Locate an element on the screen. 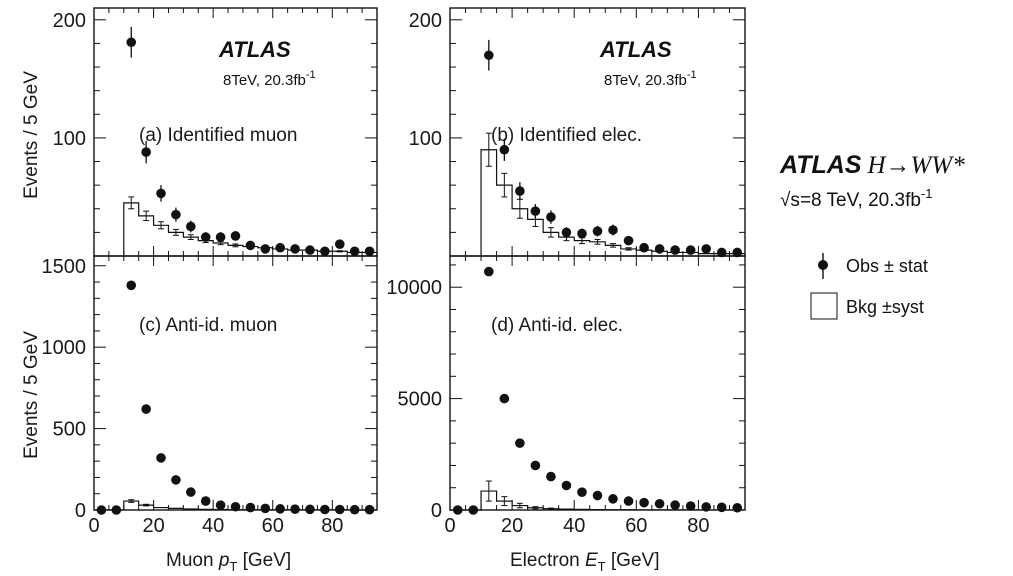 This screenshot has width=1013, height=576. panel-c-ytick-label: 0 is located at coordinates (80, 511).